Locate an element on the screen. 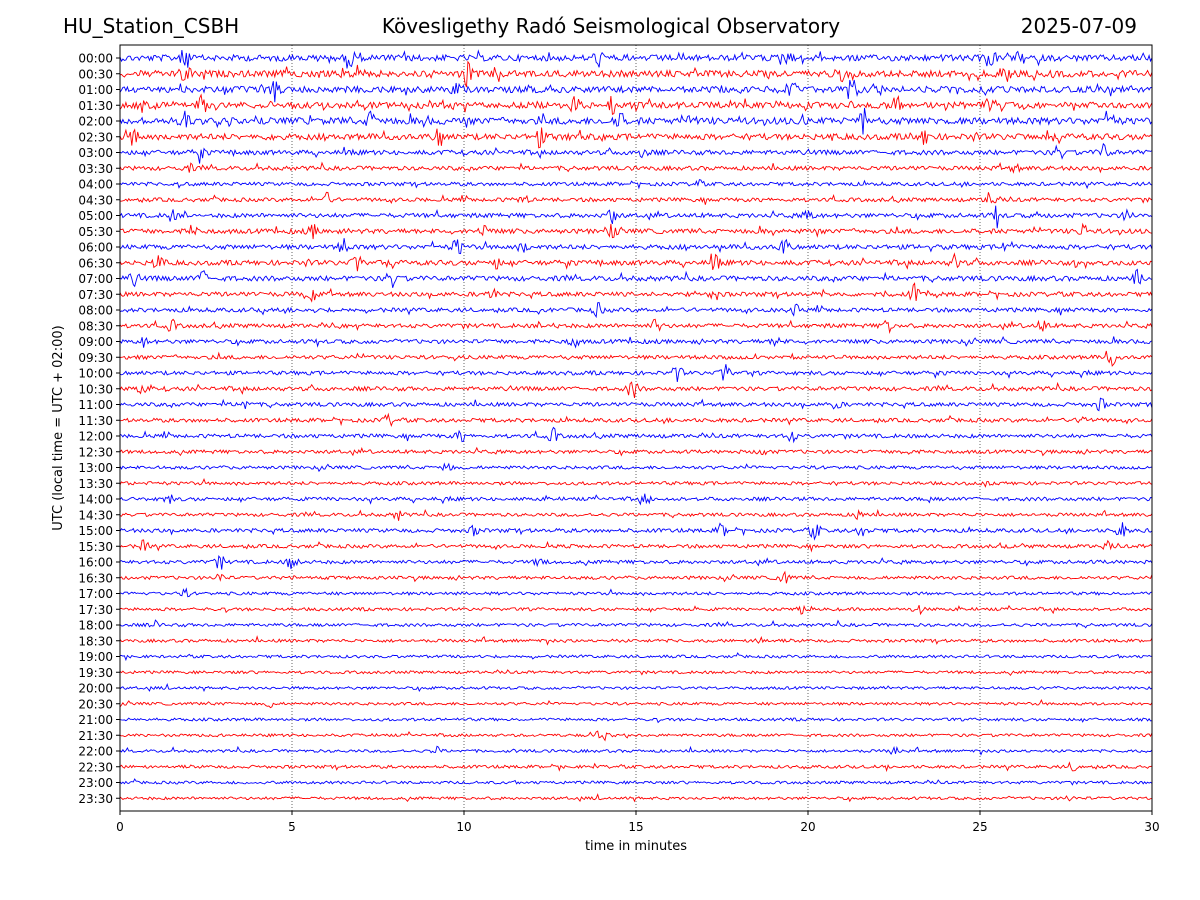 The height and width of the screenshot is (900, 1200). y-axis-label: UTC (local time = UTC + 02:00) is located at coordinates (58, 427).